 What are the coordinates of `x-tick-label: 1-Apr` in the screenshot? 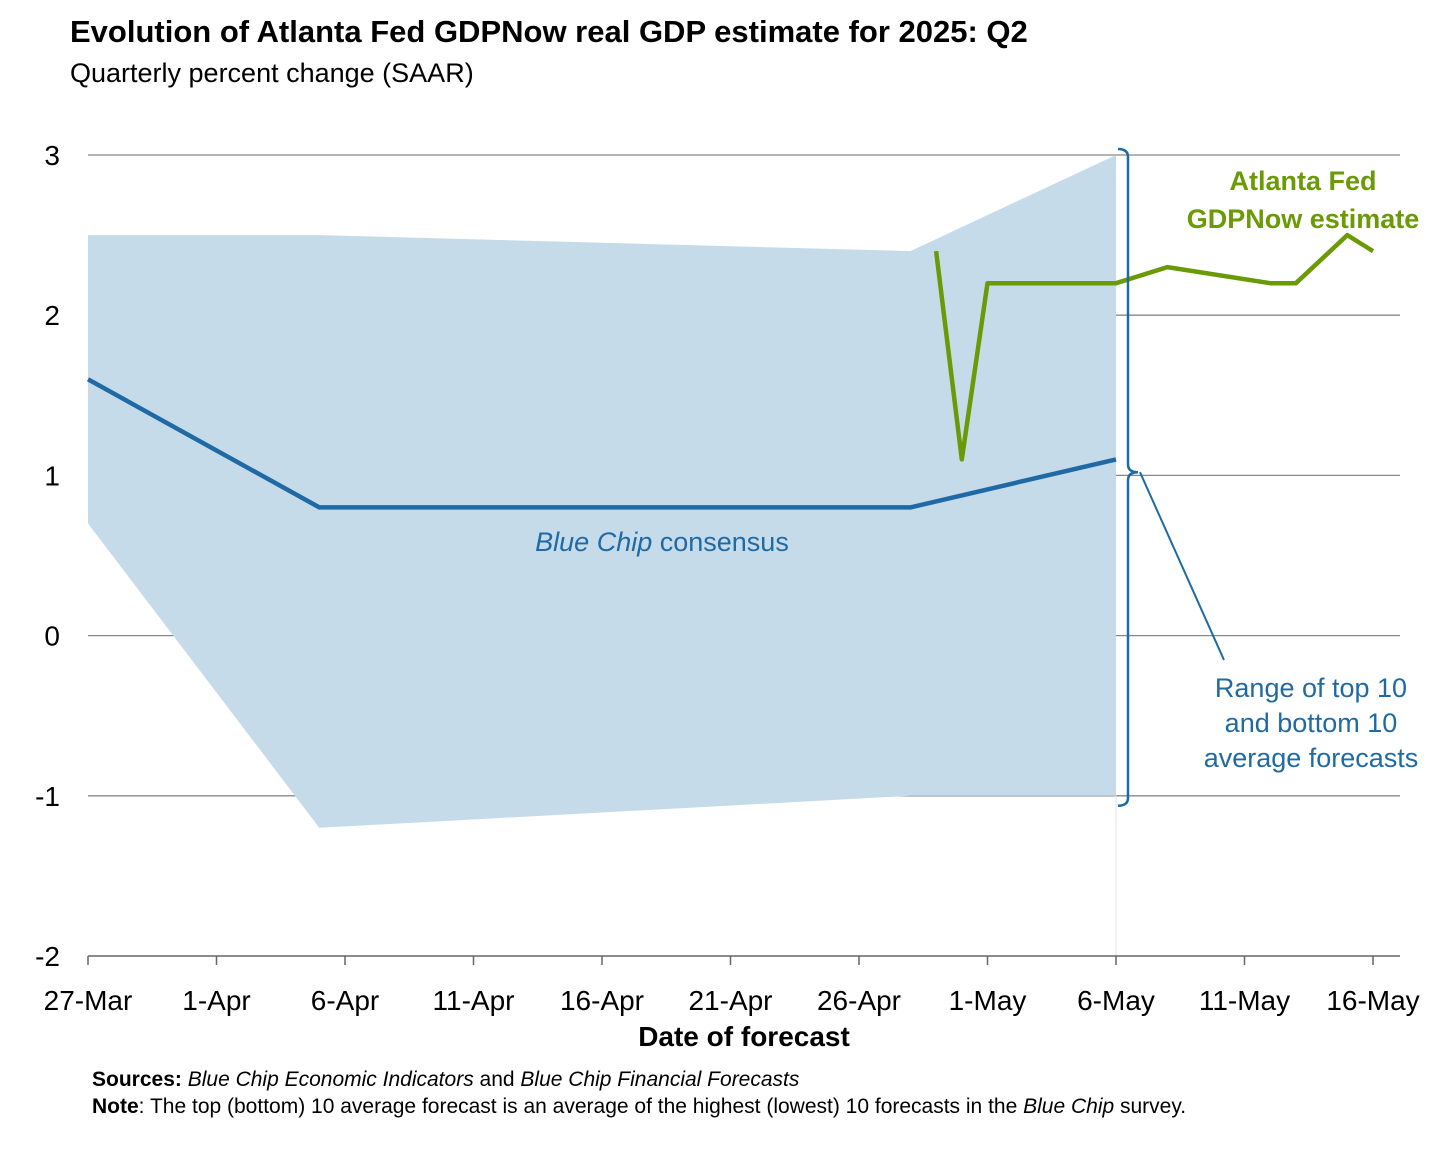 It's located at (216, 1000).